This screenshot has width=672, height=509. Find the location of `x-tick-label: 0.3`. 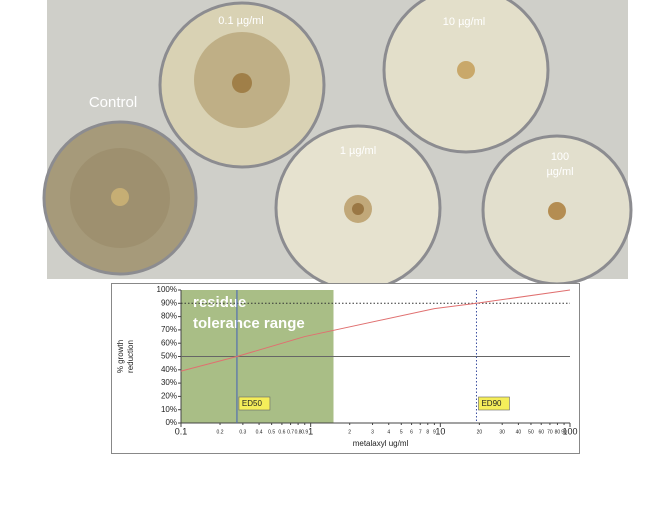

x-tick-label: 0.3 is located at coordinates (242, 432).